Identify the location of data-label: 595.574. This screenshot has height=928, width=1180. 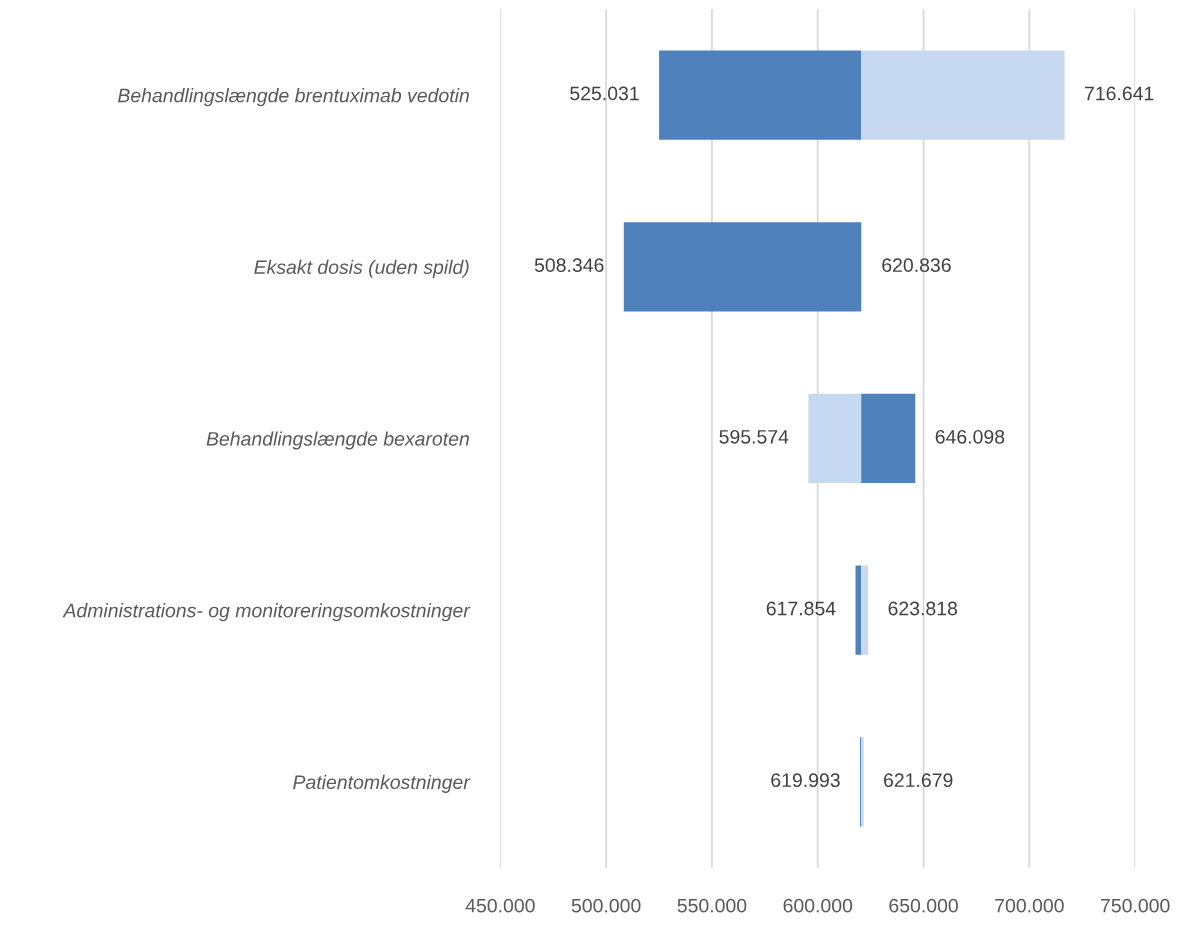
(754, 436).